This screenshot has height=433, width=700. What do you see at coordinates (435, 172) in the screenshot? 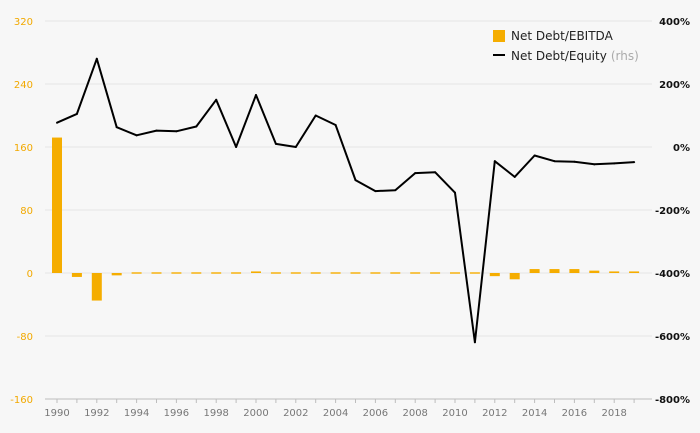
I see `line-point-2009` at bounding box center [435, 172].